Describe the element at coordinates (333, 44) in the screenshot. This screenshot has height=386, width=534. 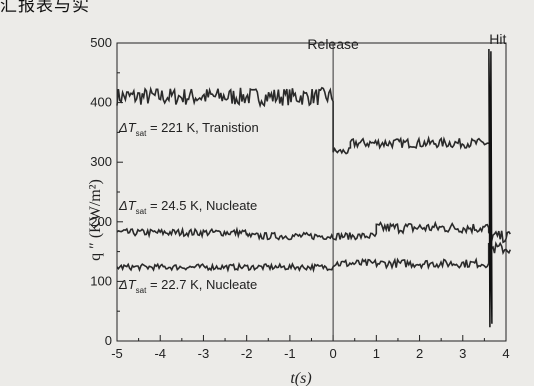
I see `release-label: Release` at that location.